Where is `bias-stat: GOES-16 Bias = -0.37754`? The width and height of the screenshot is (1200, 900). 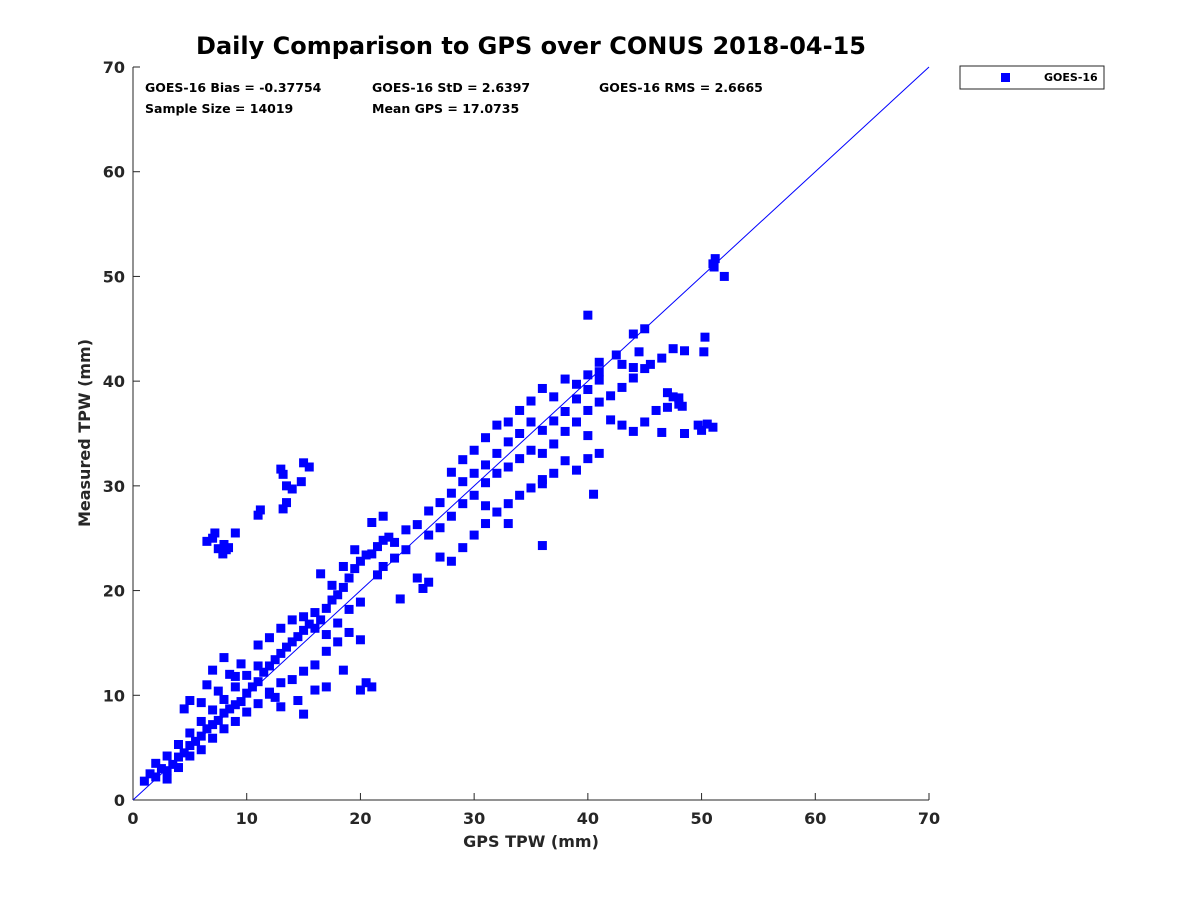 bias-stat: GOES-16 Bias = -0.37754 is located at coordinates (233, 87).